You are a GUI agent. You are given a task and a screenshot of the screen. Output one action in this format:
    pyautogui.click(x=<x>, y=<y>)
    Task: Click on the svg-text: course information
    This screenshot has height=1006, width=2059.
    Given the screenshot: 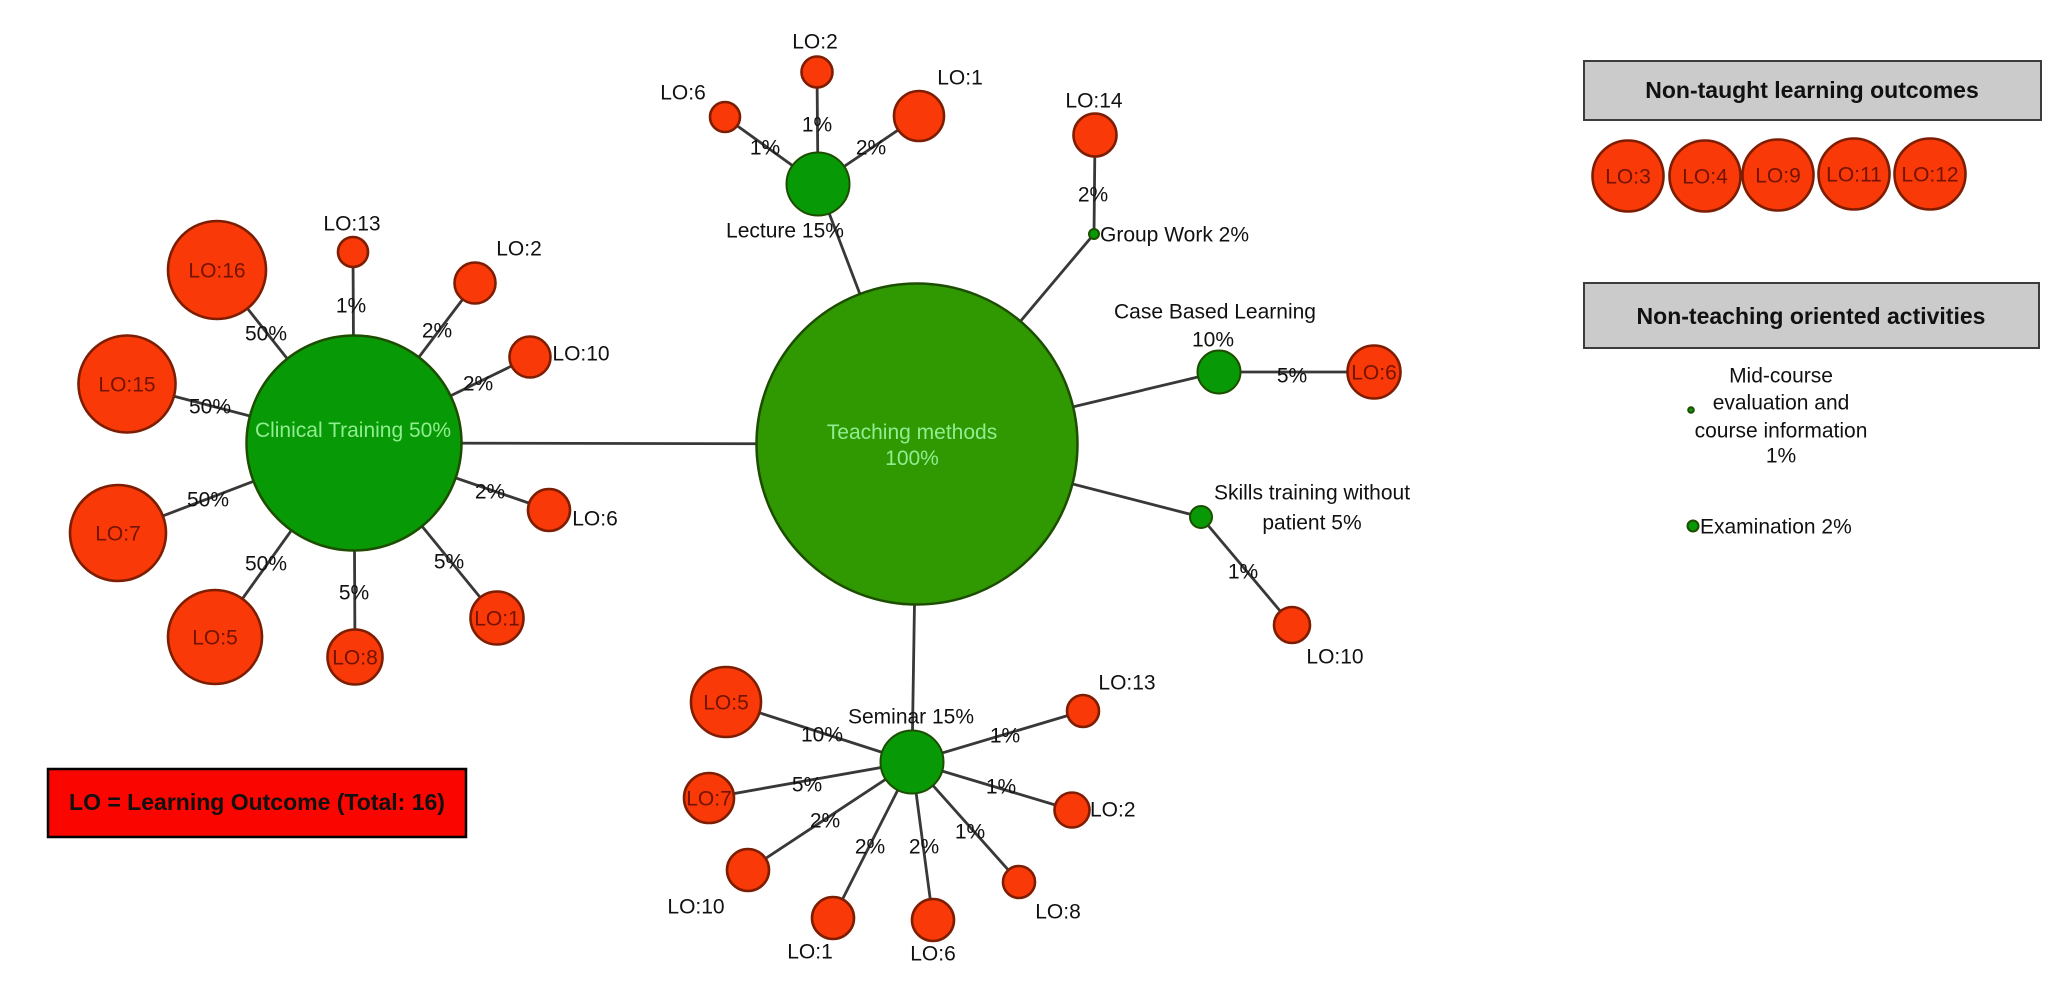 What is the action you would take?
    pyautogui.click(x=1781, y=431)
    